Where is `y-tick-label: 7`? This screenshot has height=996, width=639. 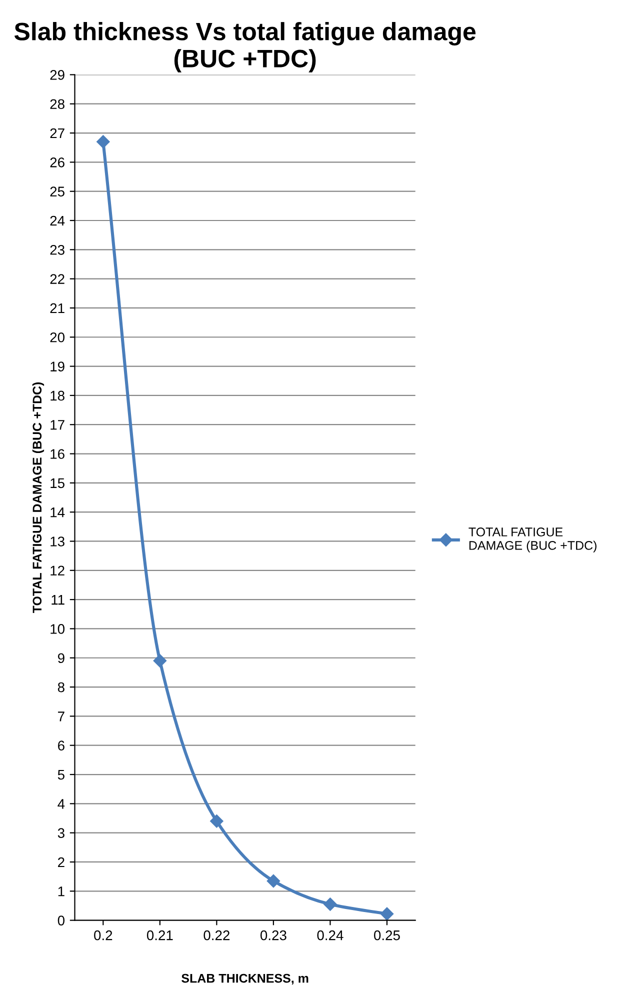
y-tick-label: 7 is located at coordinates (61, 717).